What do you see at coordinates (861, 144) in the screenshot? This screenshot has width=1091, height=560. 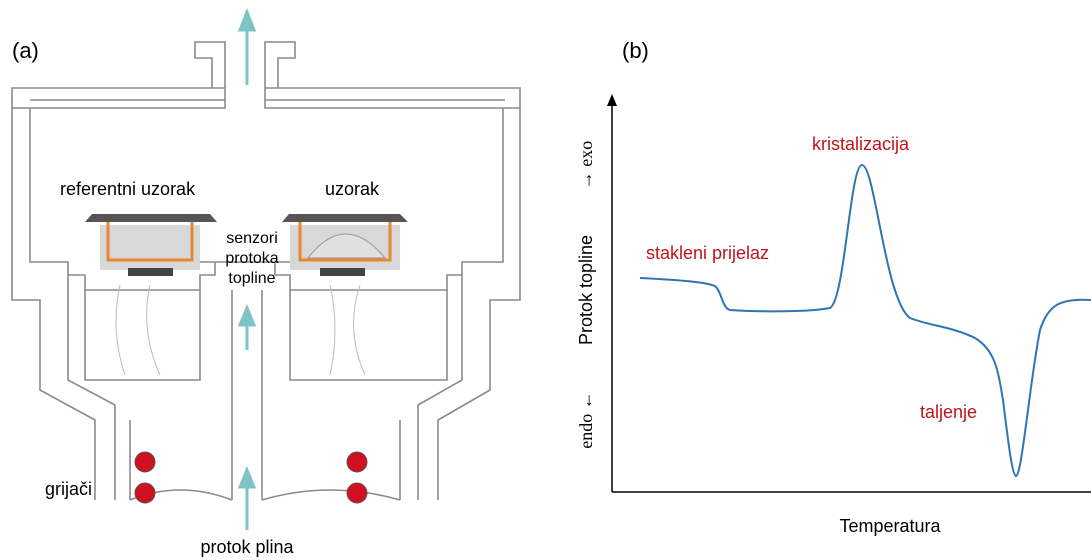 I see `annotation: kristalizacija` at bounding box center [861, 144].